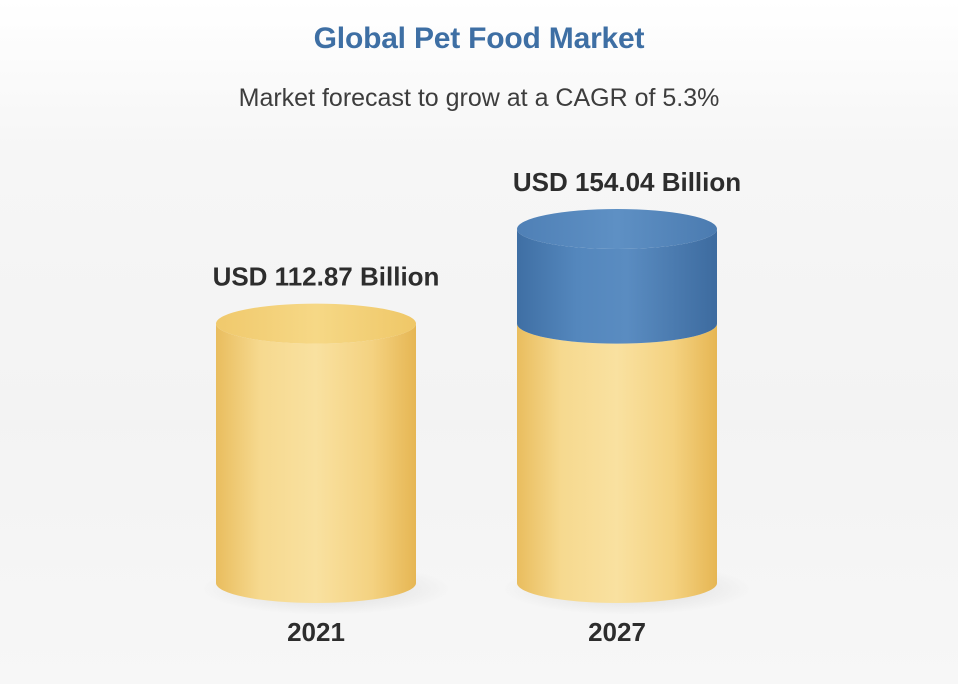 The height and width of the screenshot is (684, 958). What do you see at coordinates (479, 38) in the screenshot?
I see `chart-title: Global Pet Food Market` at bounding box center [479, 38].